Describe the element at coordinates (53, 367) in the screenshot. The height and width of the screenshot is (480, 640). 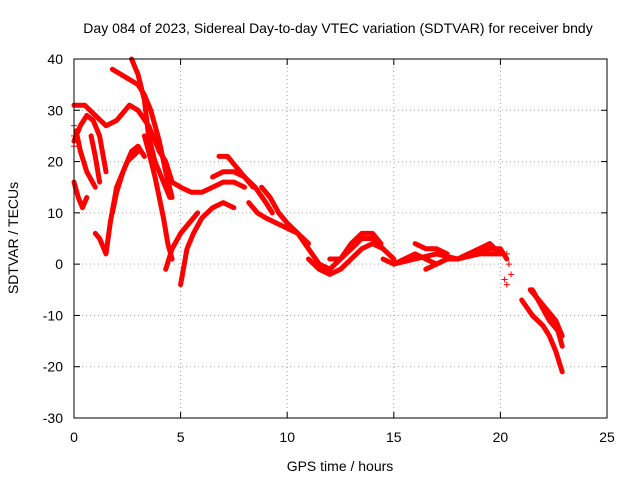
I see `y-tick-label: -20` at that location.